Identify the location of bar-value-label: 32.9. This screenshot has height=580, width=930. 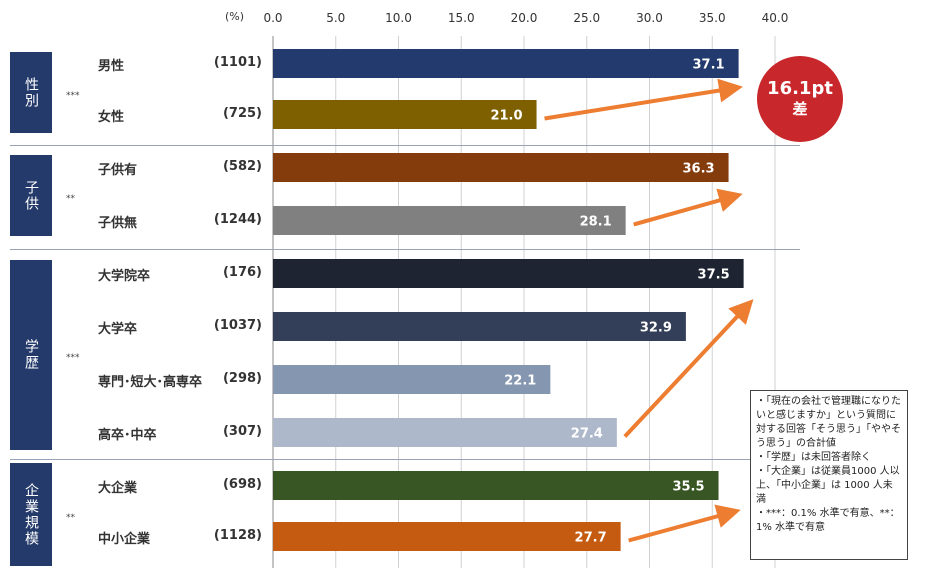
(656, 328).